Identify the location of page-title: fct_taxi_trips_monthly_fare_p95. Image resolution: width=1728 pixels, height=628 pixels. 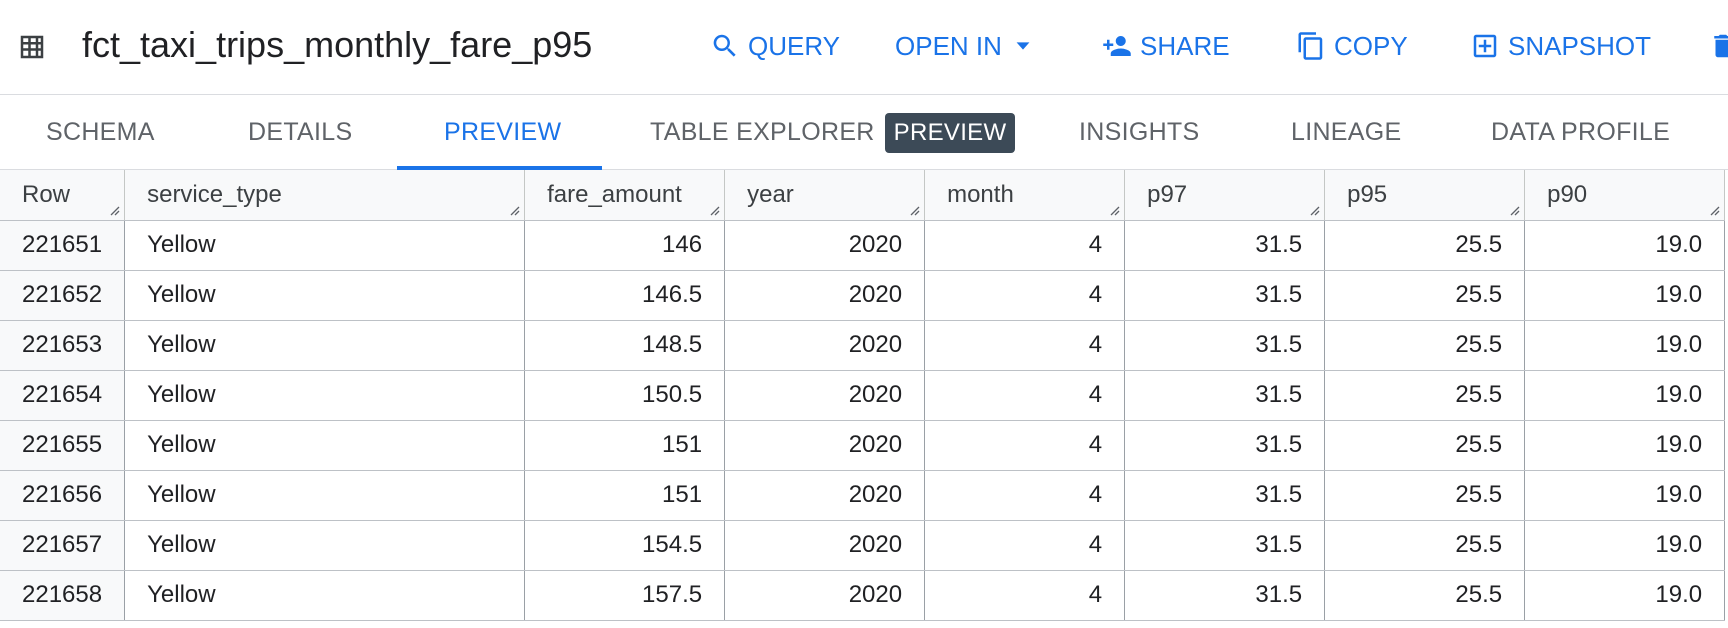
(337, 44).